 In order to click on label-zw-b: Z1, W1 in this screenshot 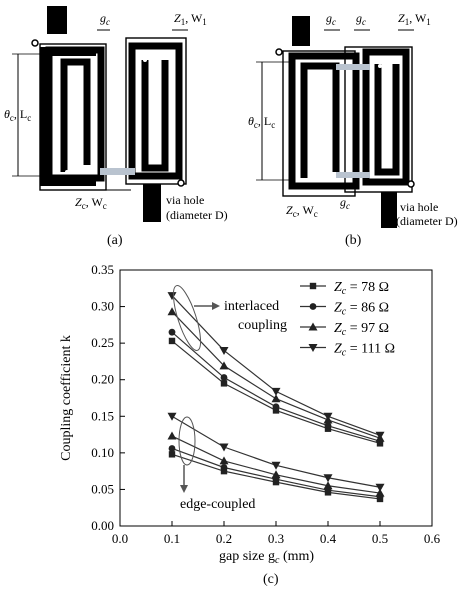, I will do `click(414, 19)`.